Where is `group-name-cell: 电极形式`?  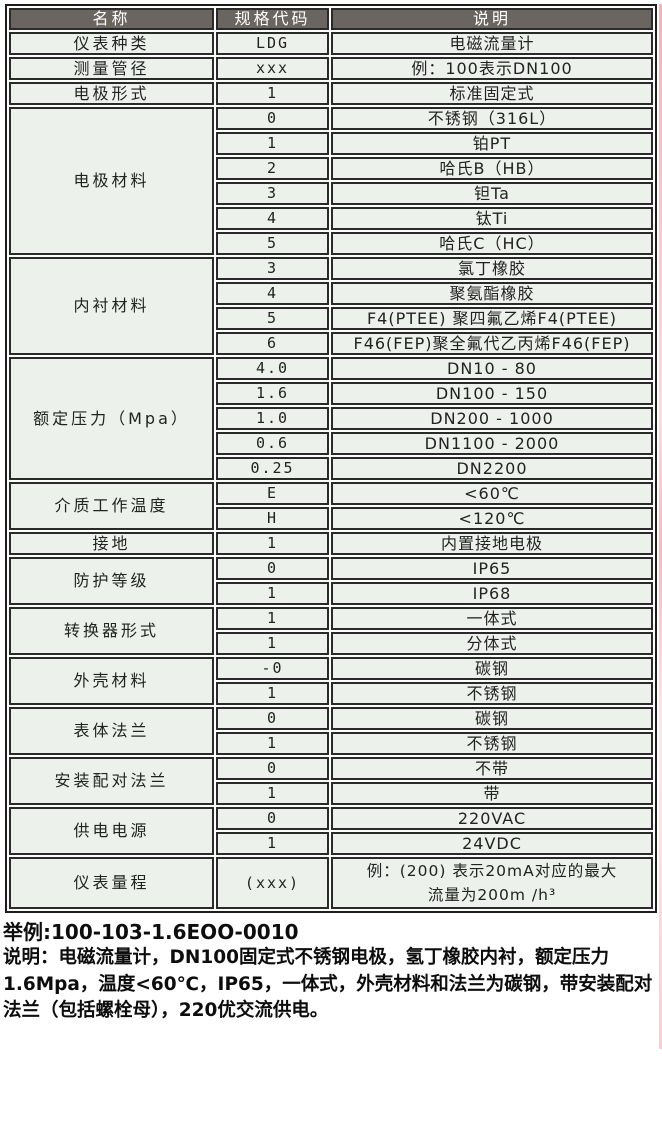 group-name-cell: 电极形式 is located at coordinates (111, 94).